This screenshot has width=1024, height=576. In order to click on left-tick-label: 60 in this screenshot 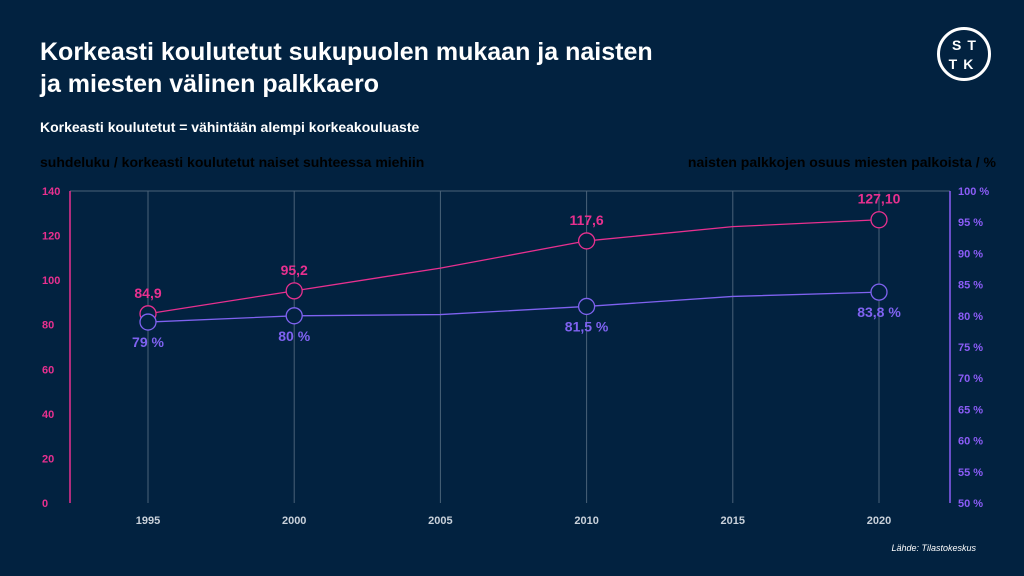, I will do `click(48, 370)`.